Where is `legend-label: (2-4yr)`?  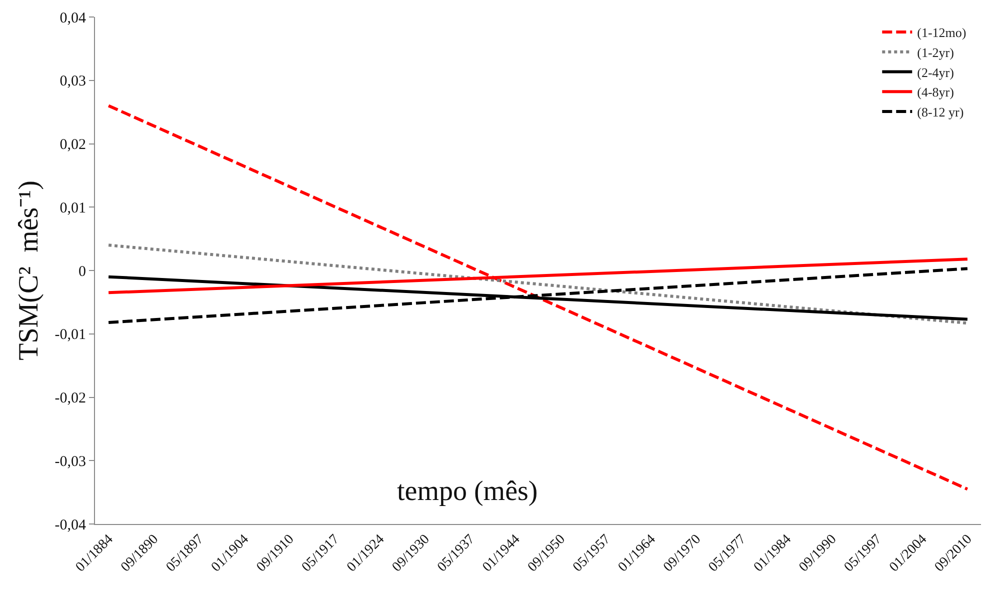
legend-label: (2-4yr) is located at coordinates (935, 72).